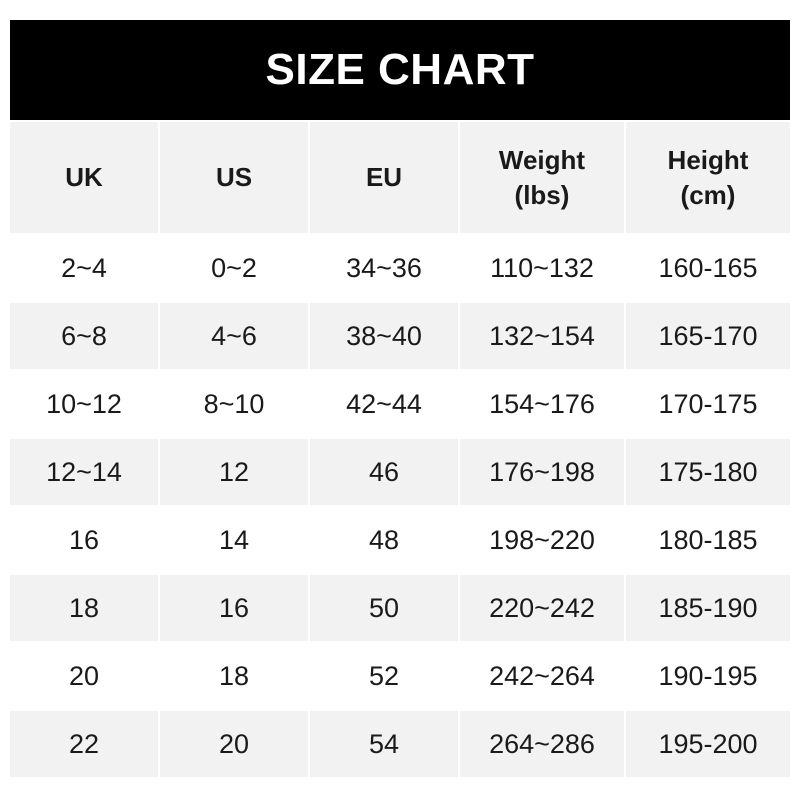  What do you see at coordinates (400, 70) in the screenshot?
I see `size-chart-title: SIZE CHART` at bounding box center [400, 70].